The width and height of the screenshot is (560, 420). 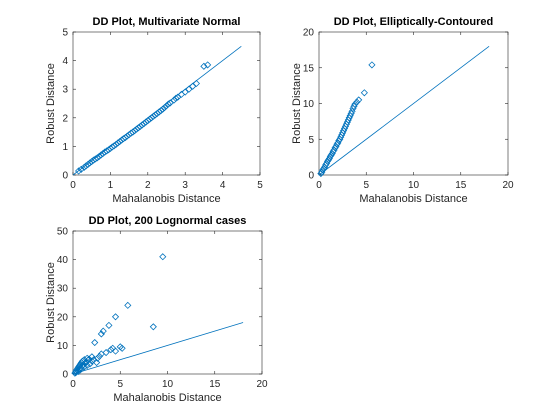 What do you see at coordinates (65, 61) in the screenshot?
I see `y-tick-label: 4` at bounding box center [65, 61].